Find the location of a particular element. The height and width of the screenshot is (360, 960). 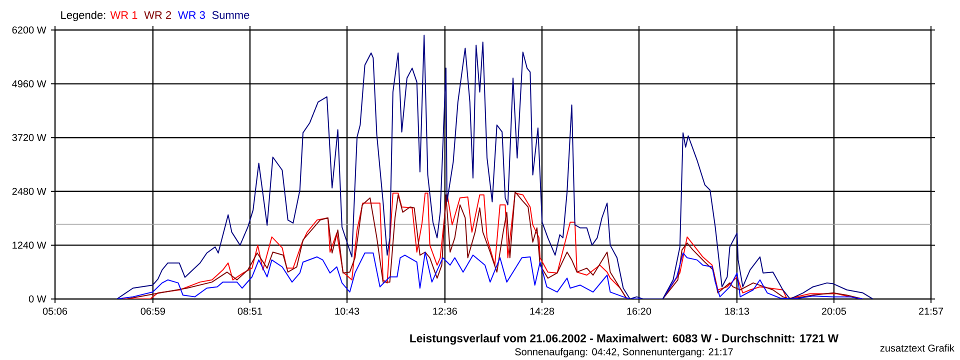

x-tick-label: 14:28 is located at coordinates (542, 311).